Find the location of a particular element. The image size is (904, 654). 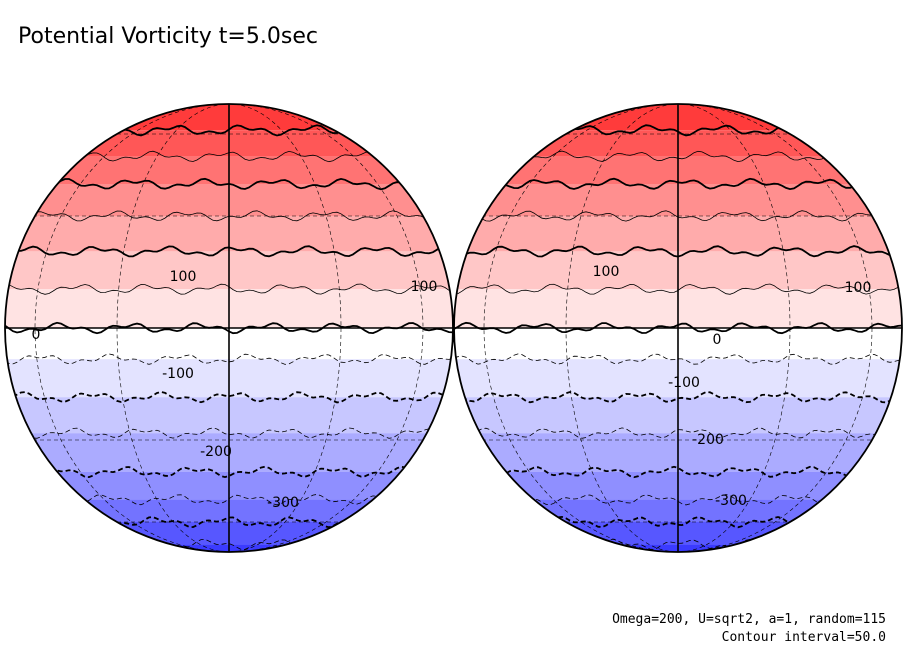

contour-interval-note: Contour interval=50.0 is located at coordinates (803, 637).